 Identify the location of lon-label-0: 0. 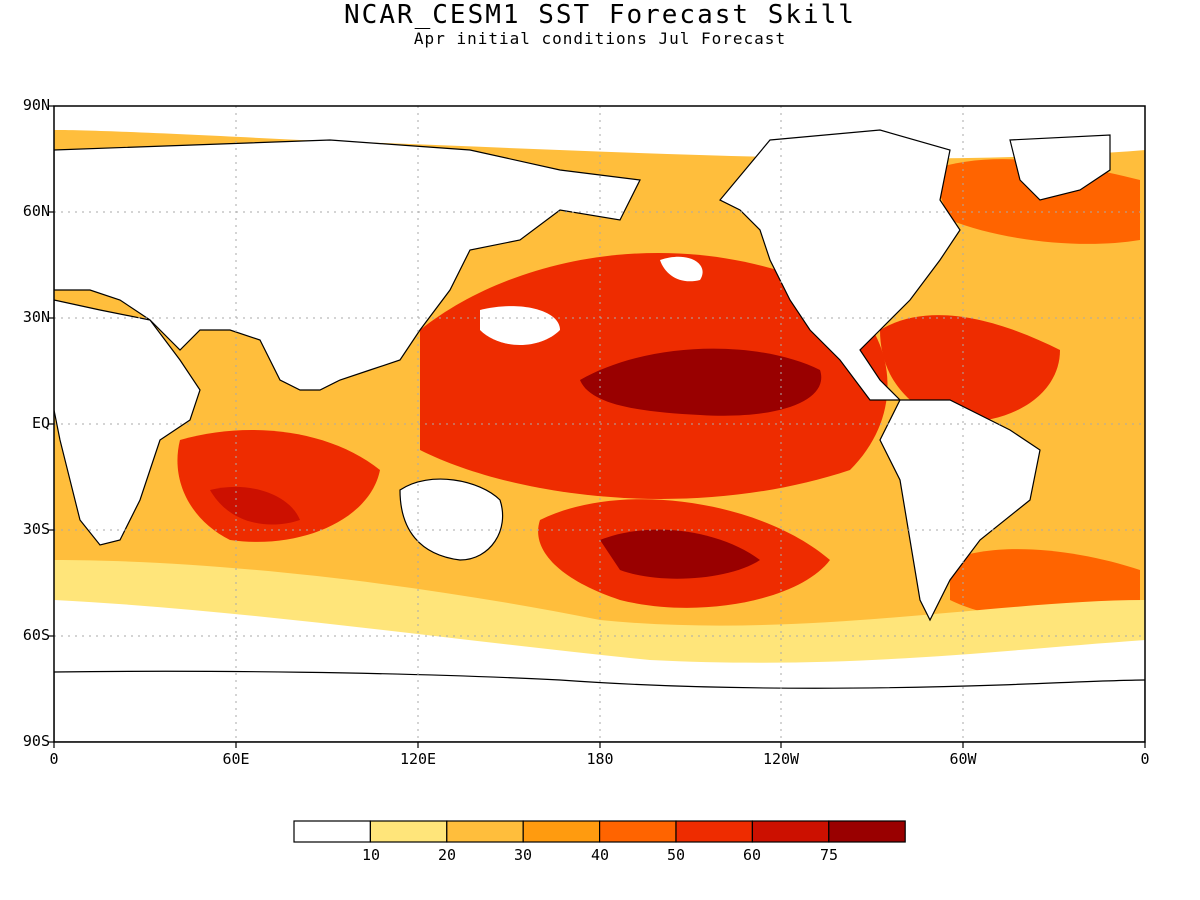
(54, 759).